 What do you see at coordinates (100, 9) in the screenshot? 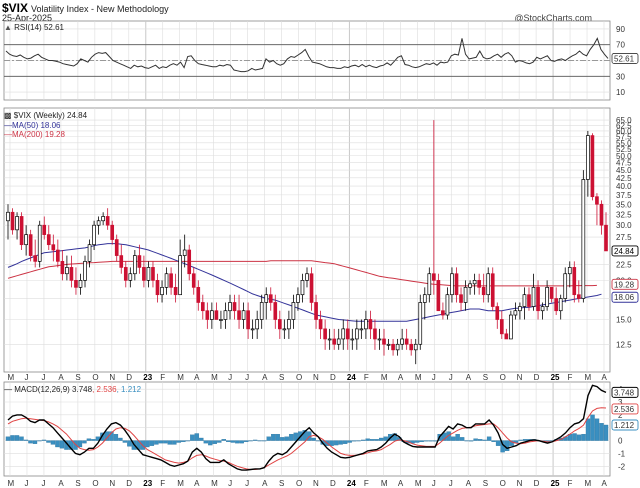
I see `symbol-description: Volatility Index - New Methodology` at bounding box center [100, 9].